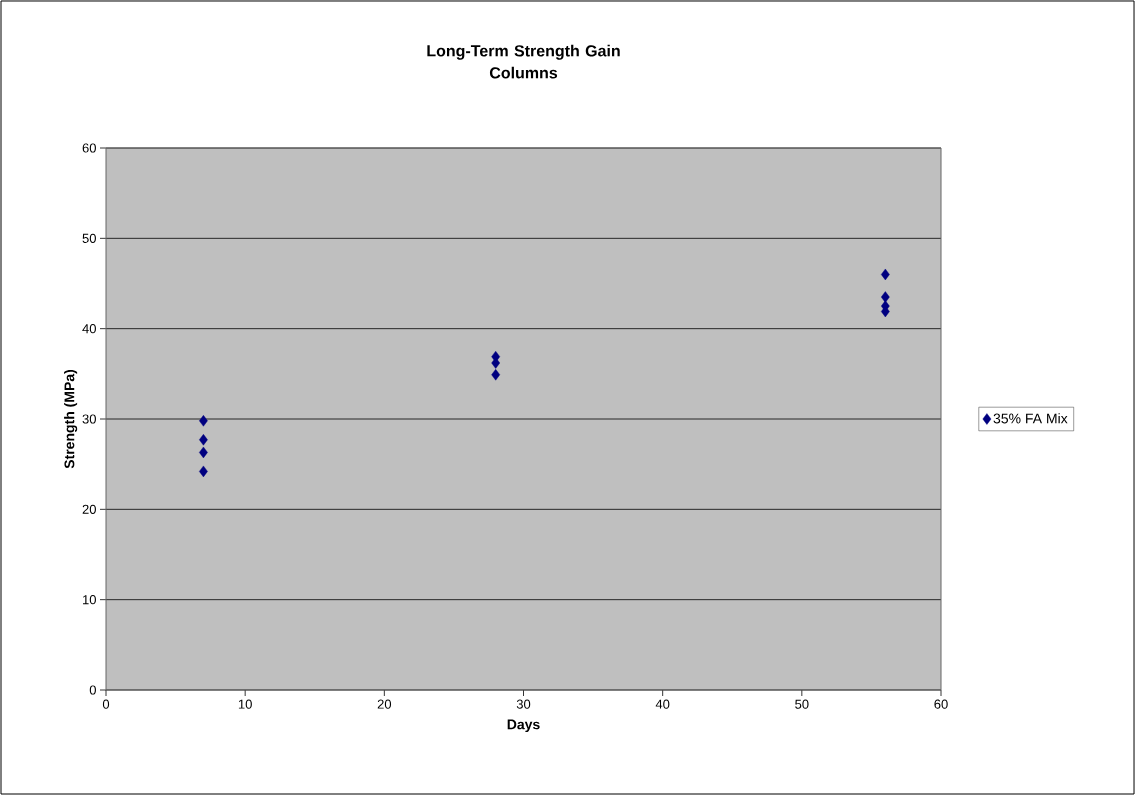  Describe the element at coordinates (523, 704) in the screenshot. I see `x-tick-label: 30` at that location.